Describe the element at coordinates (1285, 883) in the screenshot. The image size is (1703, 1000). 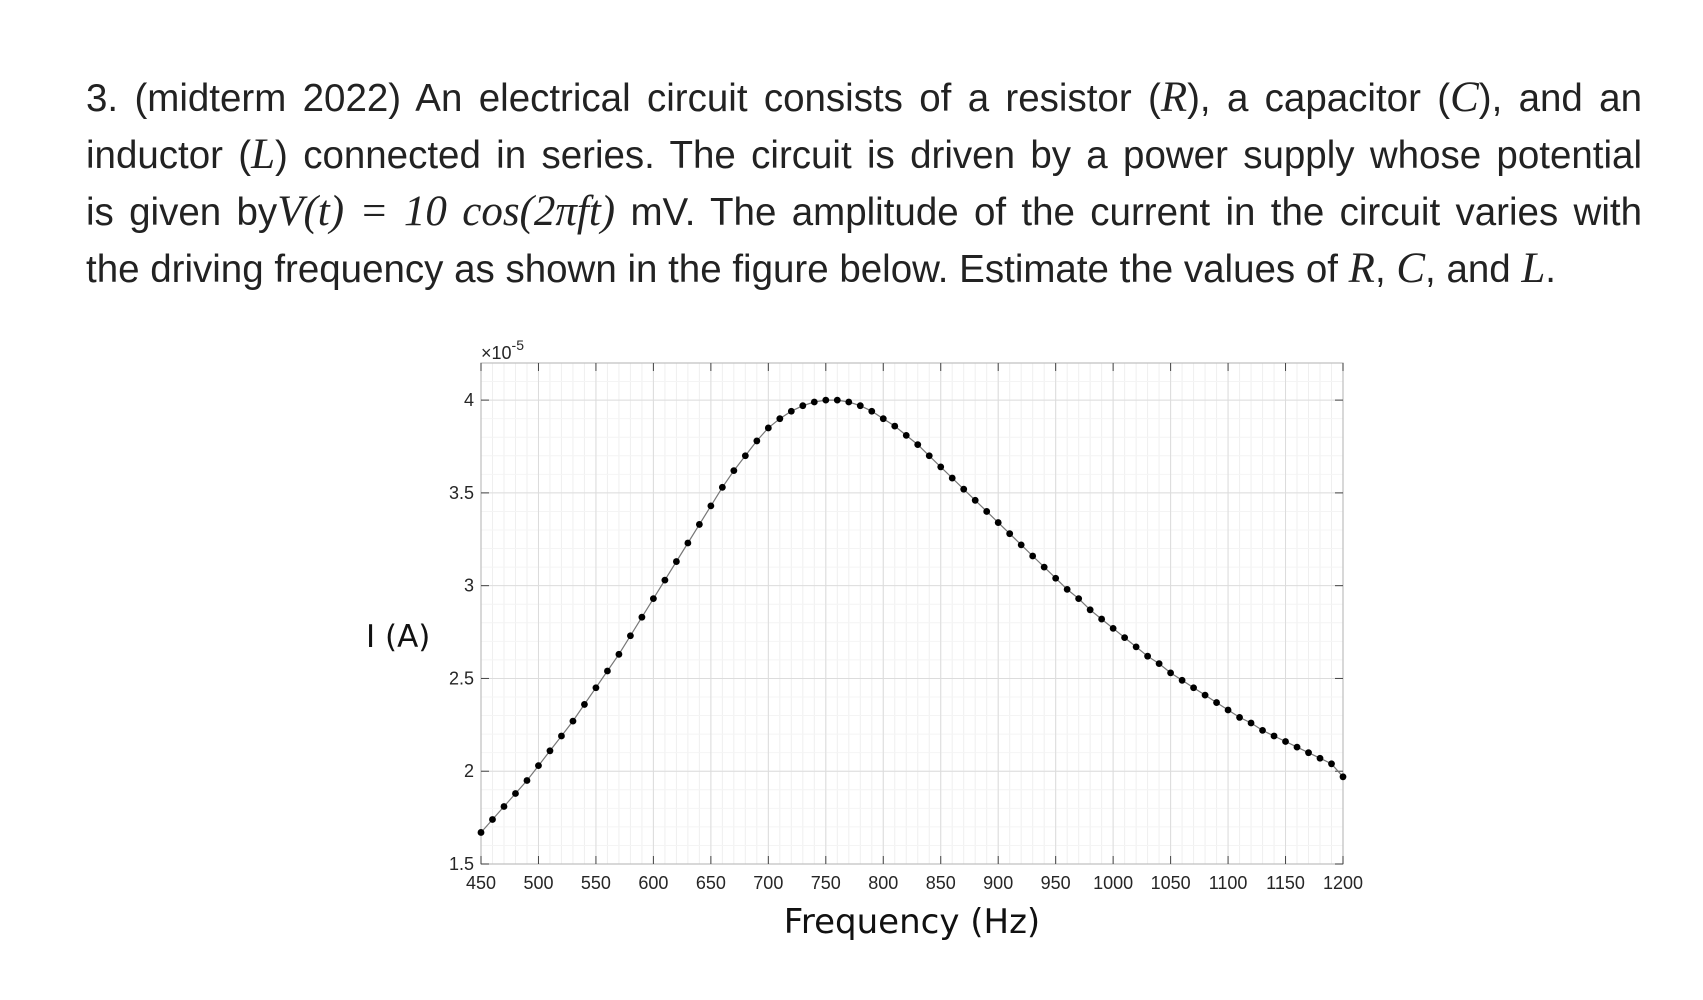
I see `x-tick-label: 1150` at that location.